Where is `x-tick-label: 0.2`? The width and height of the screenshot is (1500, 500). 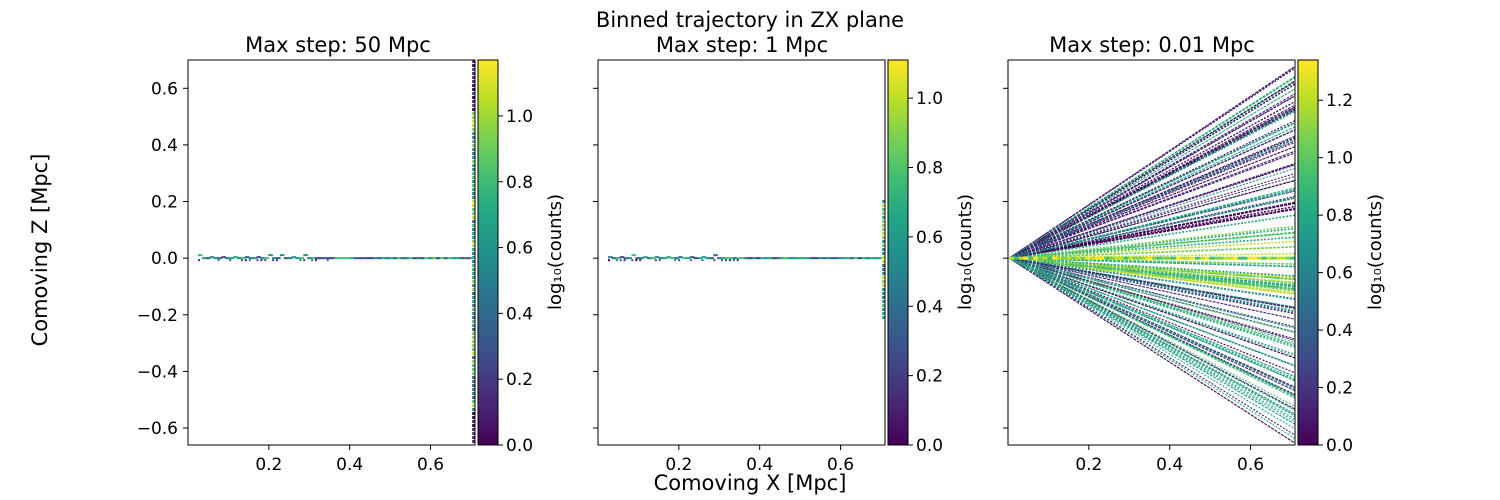 x-tick-label: 0.2 is located at coordinates (268, 465).